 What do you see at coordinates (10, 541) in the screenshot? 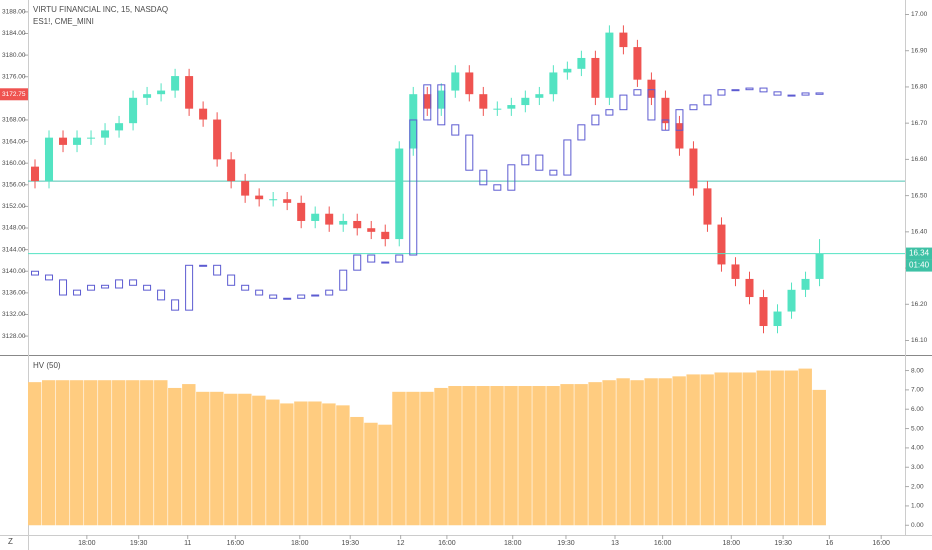
I see `footer-label: Z` at bounding box center [10, 541].